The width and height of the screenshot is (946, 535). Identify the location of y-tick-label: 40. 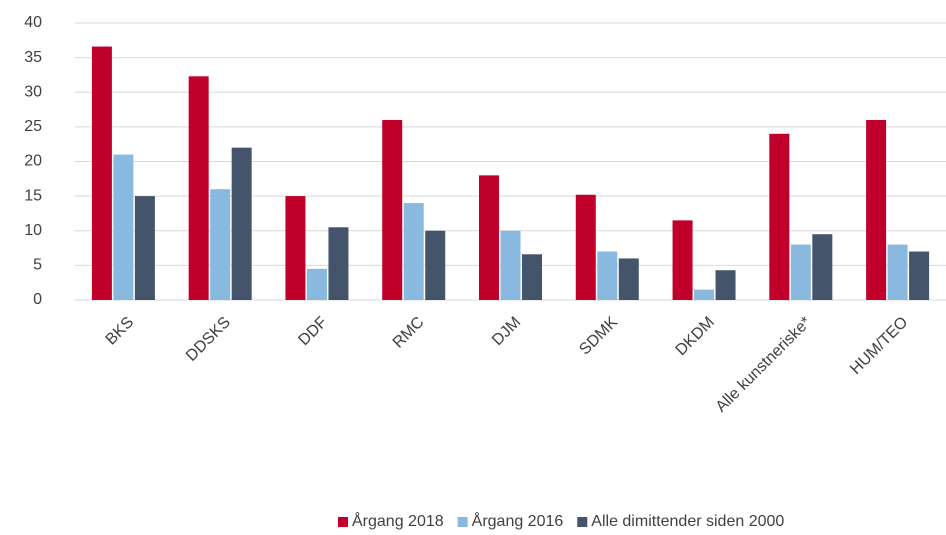
(33, 22).